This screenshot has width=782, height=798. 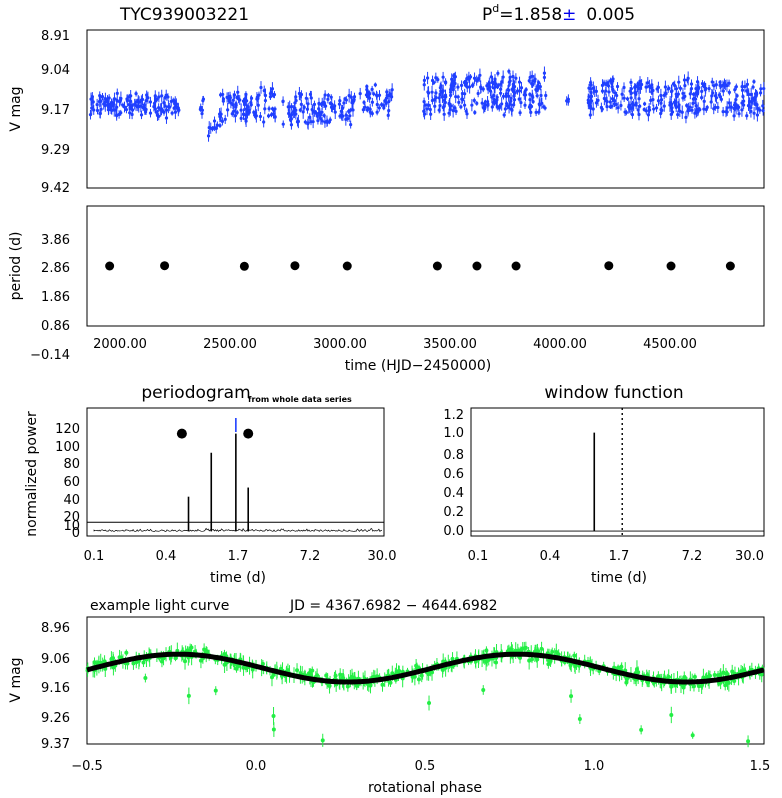 I want to click on y-tick: 1.86, so click(x=55, y=297).